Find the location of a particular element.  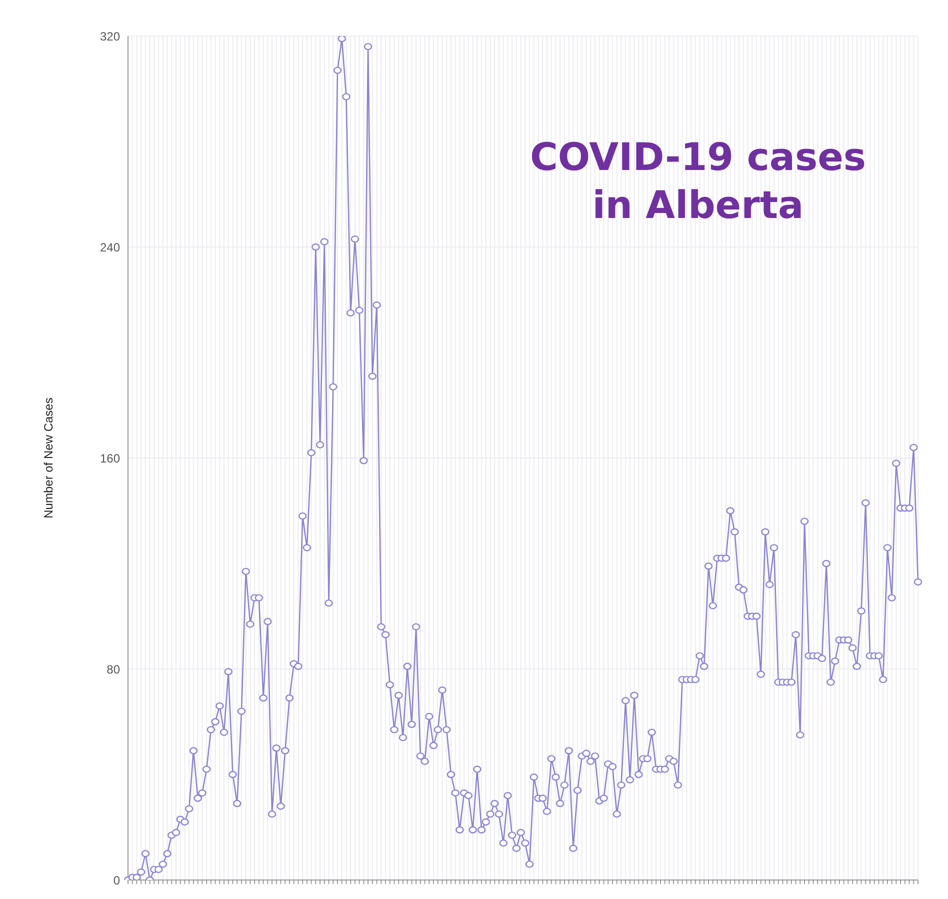

y-tick-label: 240 is located at coordinates (110, 247).